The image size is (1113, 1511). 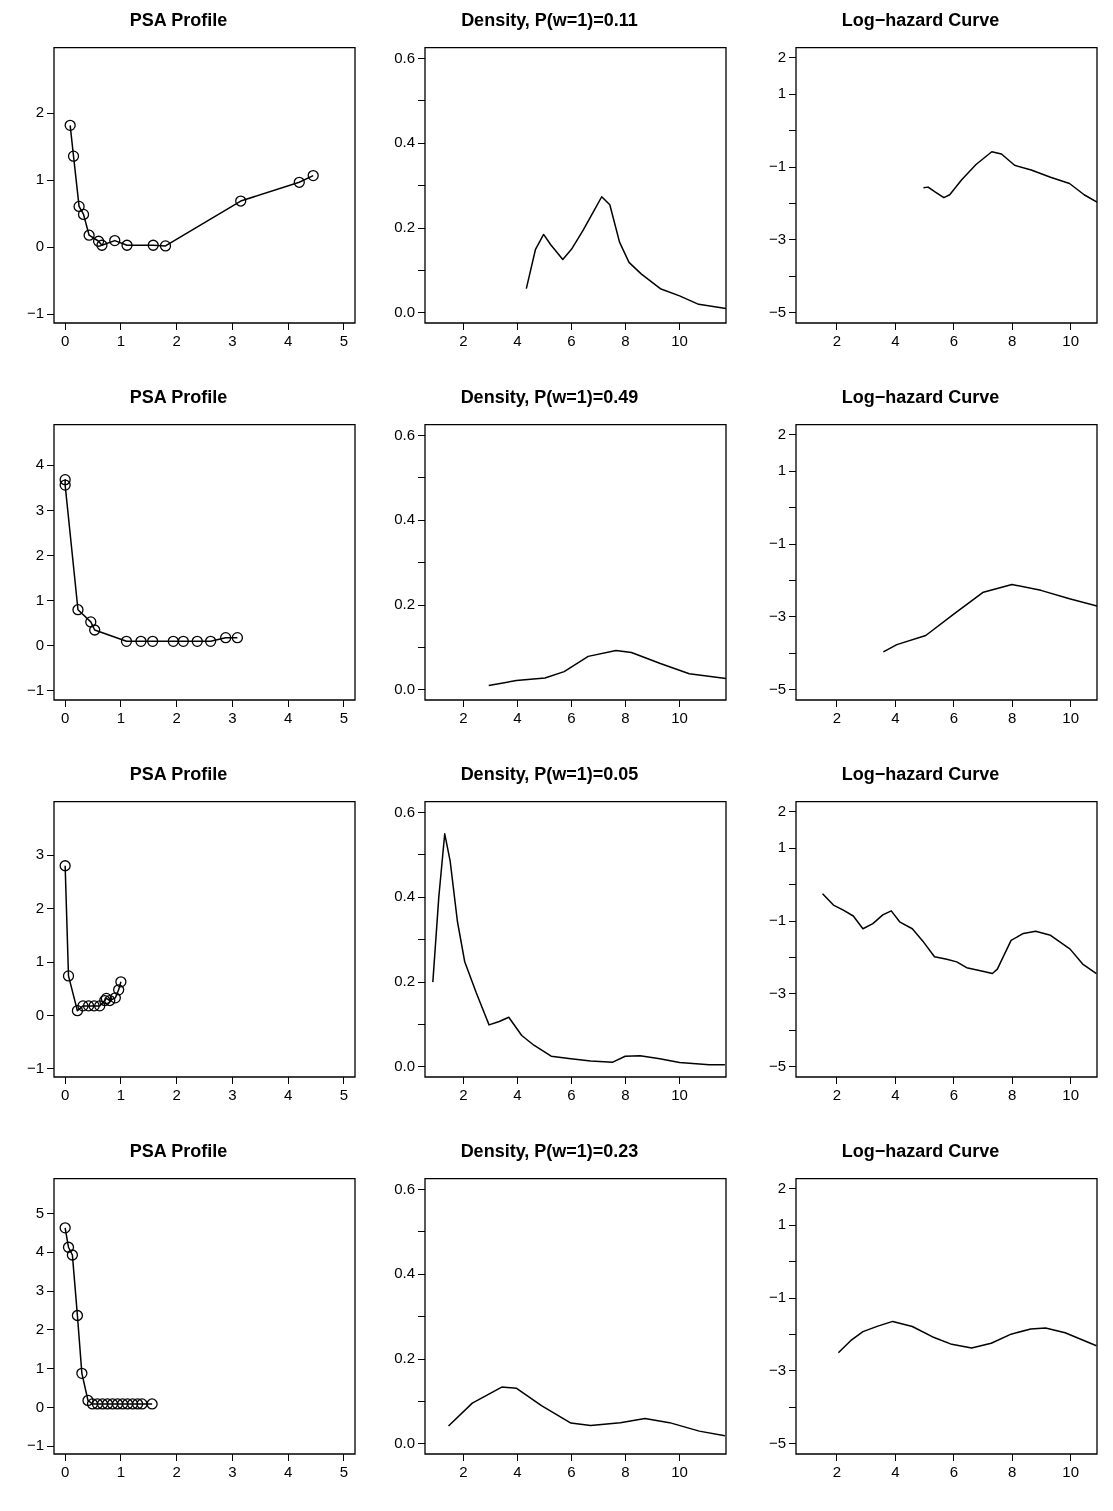 What do you see at coordinates (344, 1095) in the screenshot?
I see `x-tick-label: 5` at bounding box center [344, 1095].